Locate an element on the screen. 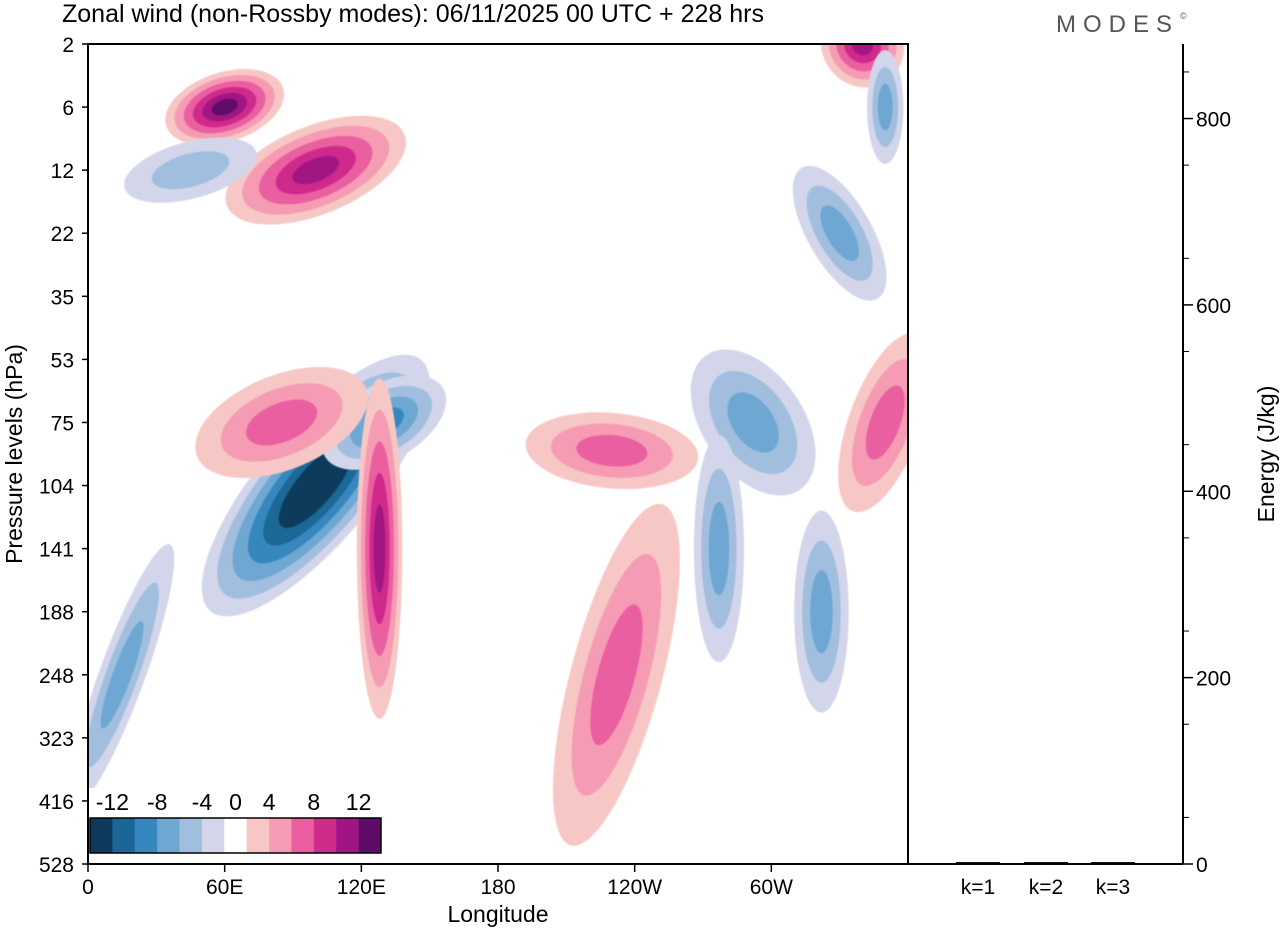 The width and height of the screenshot is (1280, 930). energy-axis-label: Energy (J/kg) is located at coordinates (1266, 454).